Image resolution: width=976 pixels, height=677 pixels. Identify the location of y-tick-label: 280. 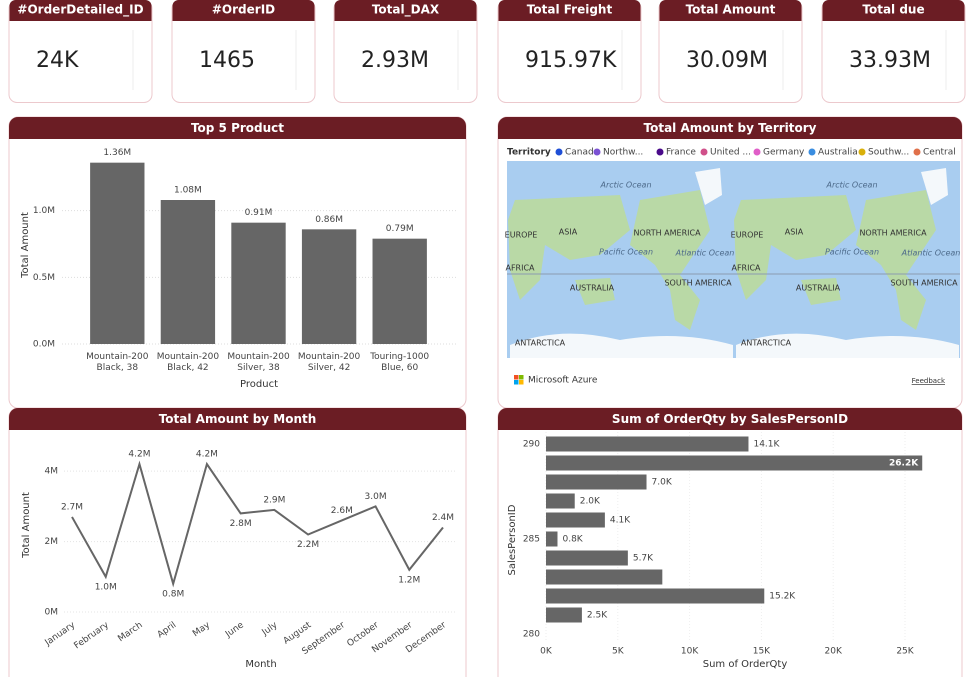
(531, 635).